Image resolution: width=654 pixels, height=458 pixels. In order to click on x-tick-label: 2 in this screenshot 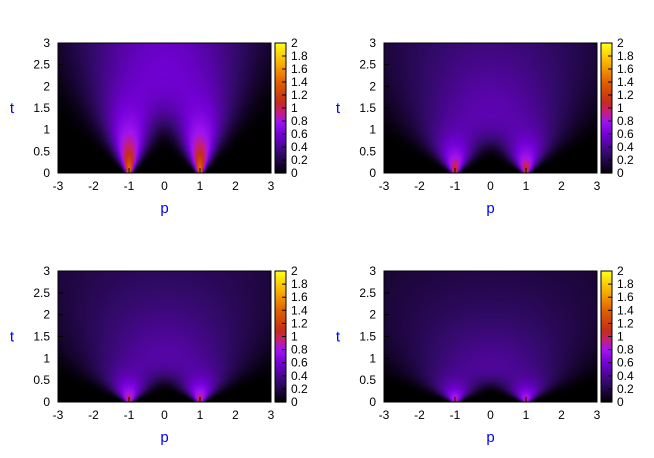, I will do `click(561, 186)`.